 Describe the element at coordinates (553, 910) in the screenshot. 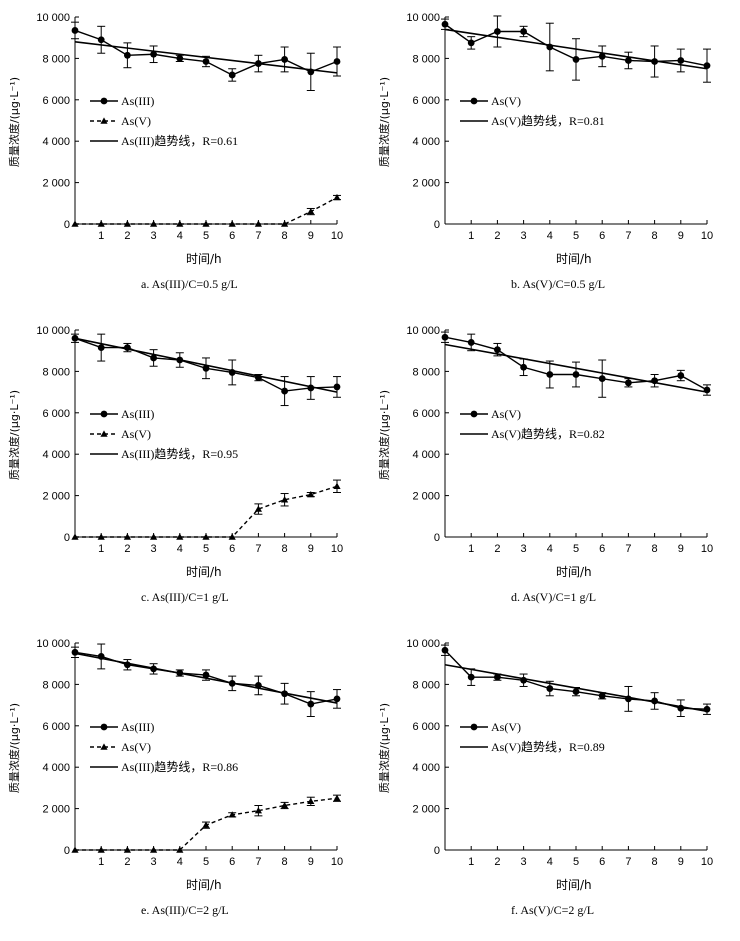

I see `panel-caption: f. As(V)/C=2 g/L` at that location.